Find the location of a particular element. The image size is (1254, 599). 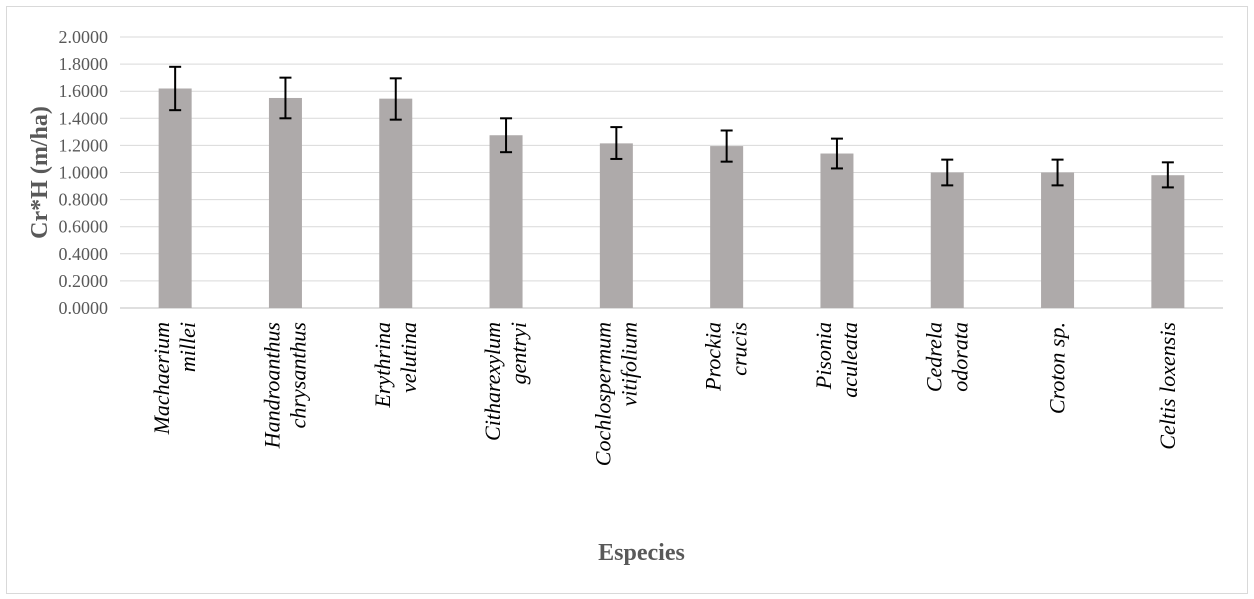

y-tick-label: 1.4000 is located at coordinates (84, 118).